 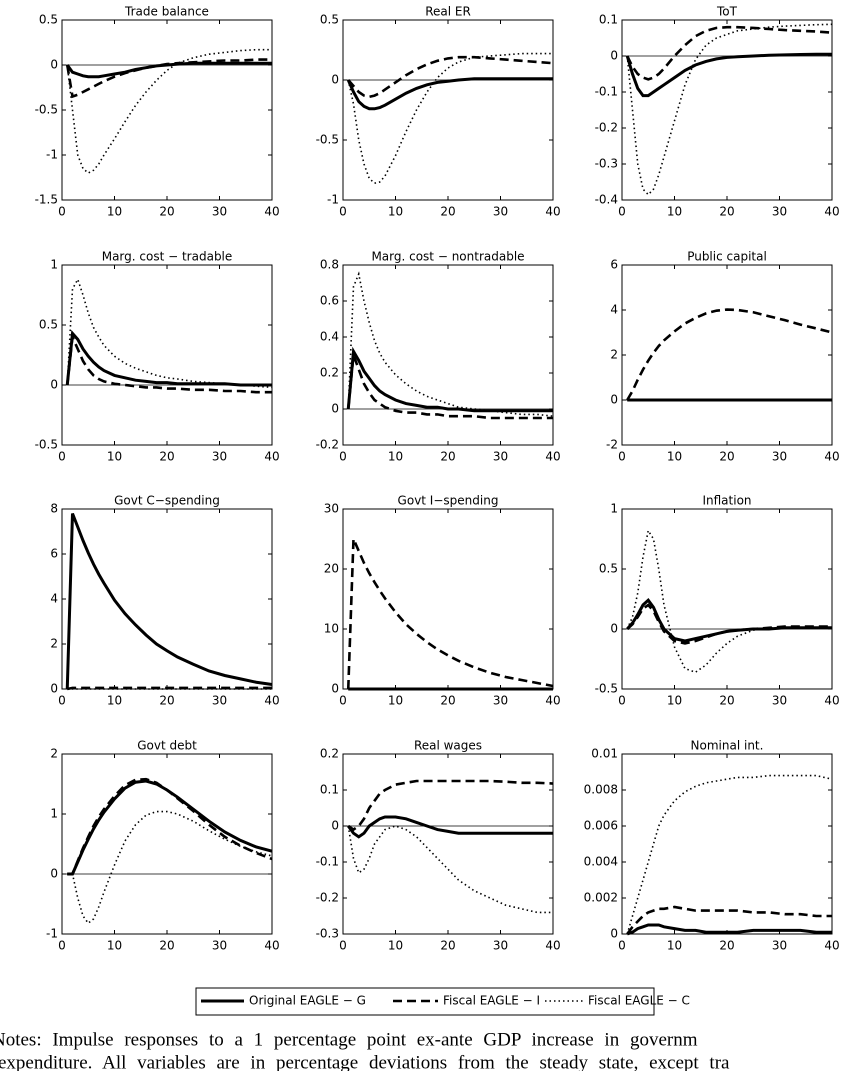 What do you see at coordinates (331, 569) in the screenshot?
I see `y-tick-label: 20` at bounding box center [331, 569].